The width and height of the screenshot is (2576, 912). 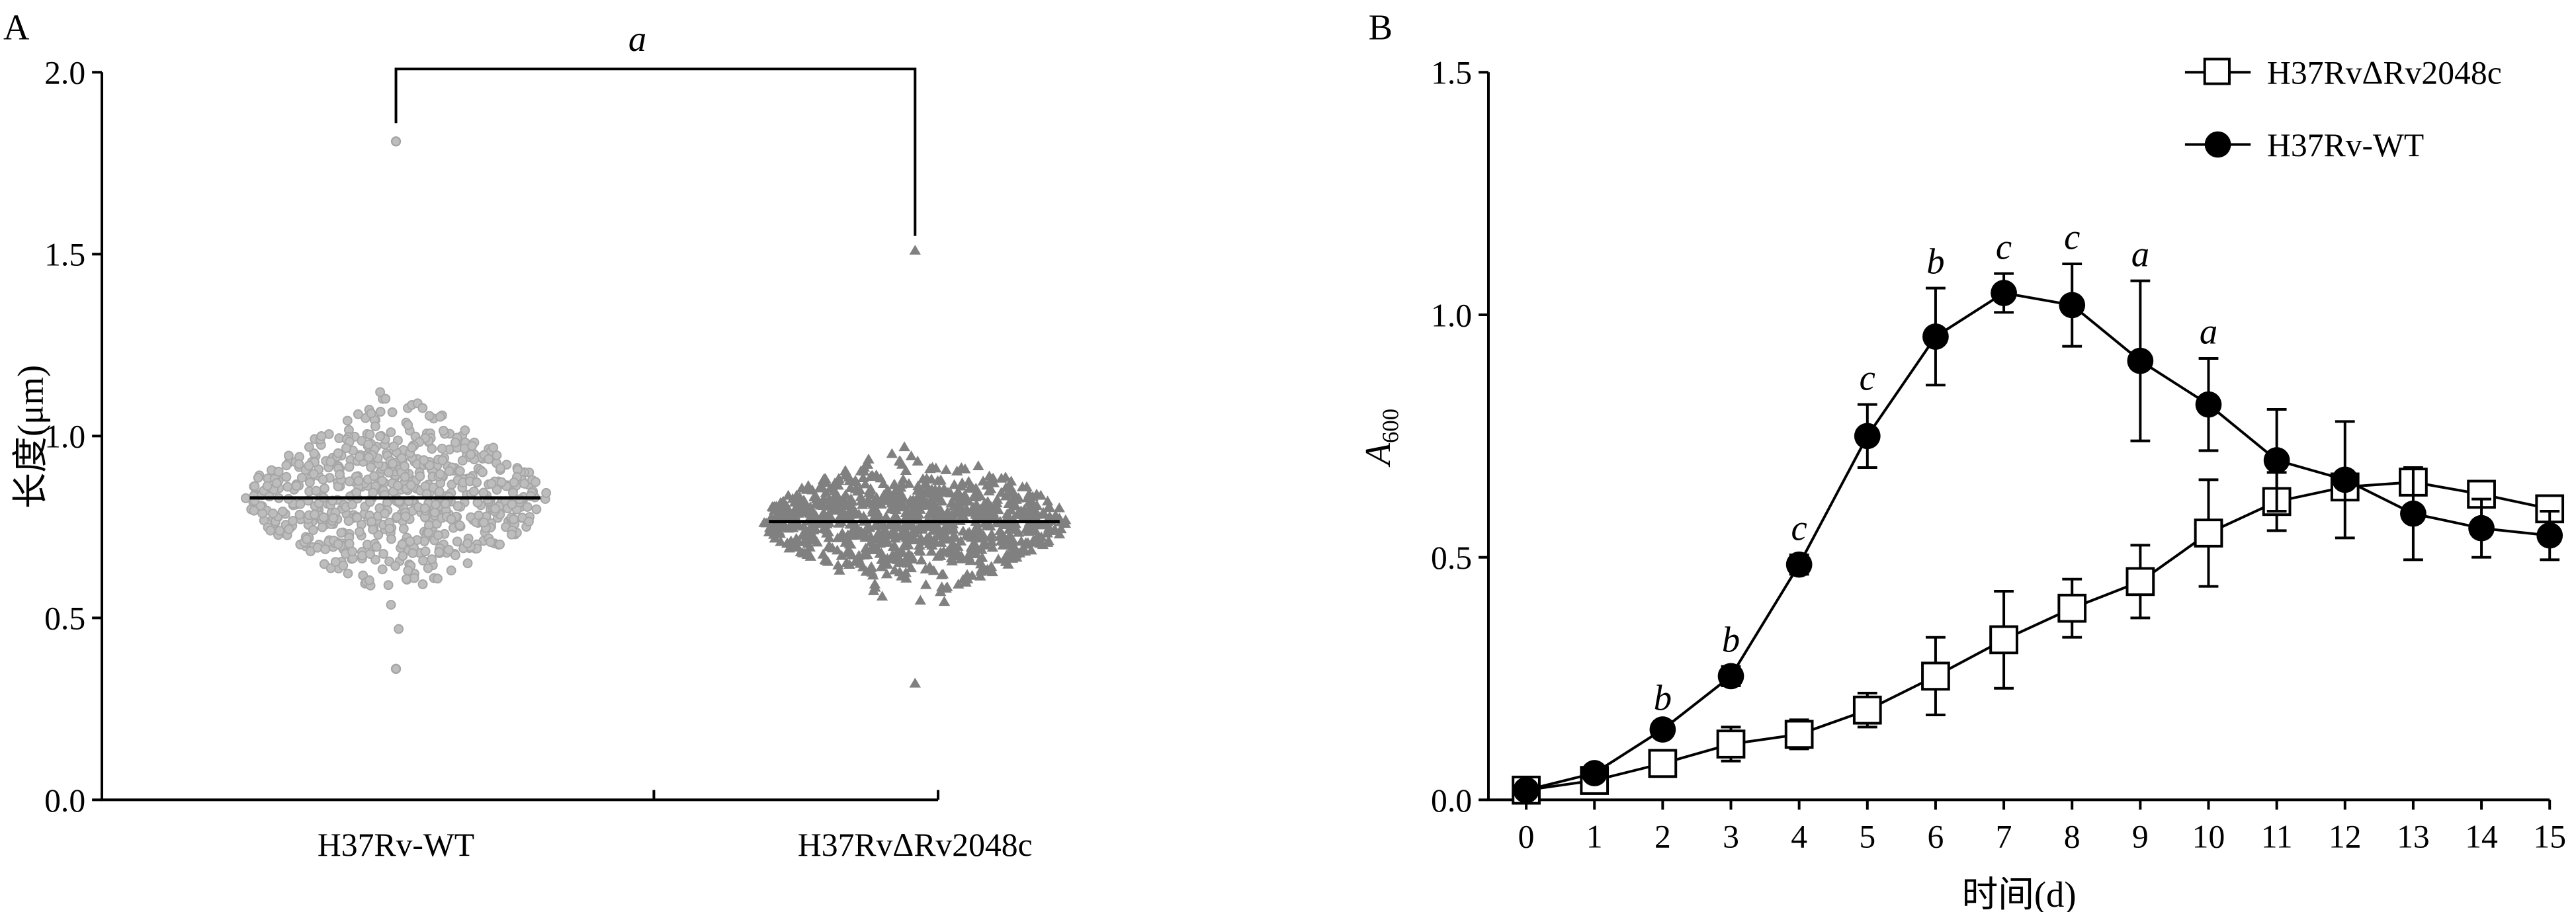 What do you see at coordinates (2481, 836) in the screenshot?
I see `panel-b-xtick-label: 14` at bounding box center [2481, 836].